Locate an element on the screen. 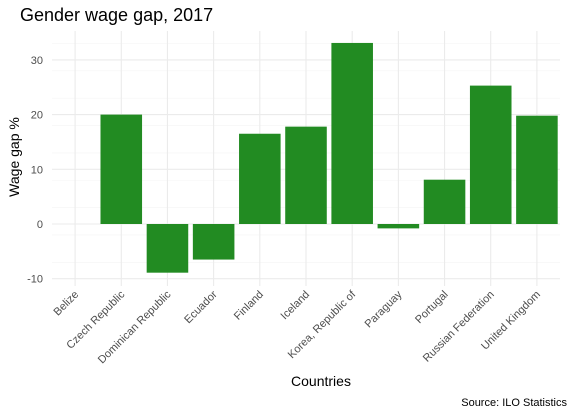  x-tick-label: Portugal is located at coordinates (431, 307).